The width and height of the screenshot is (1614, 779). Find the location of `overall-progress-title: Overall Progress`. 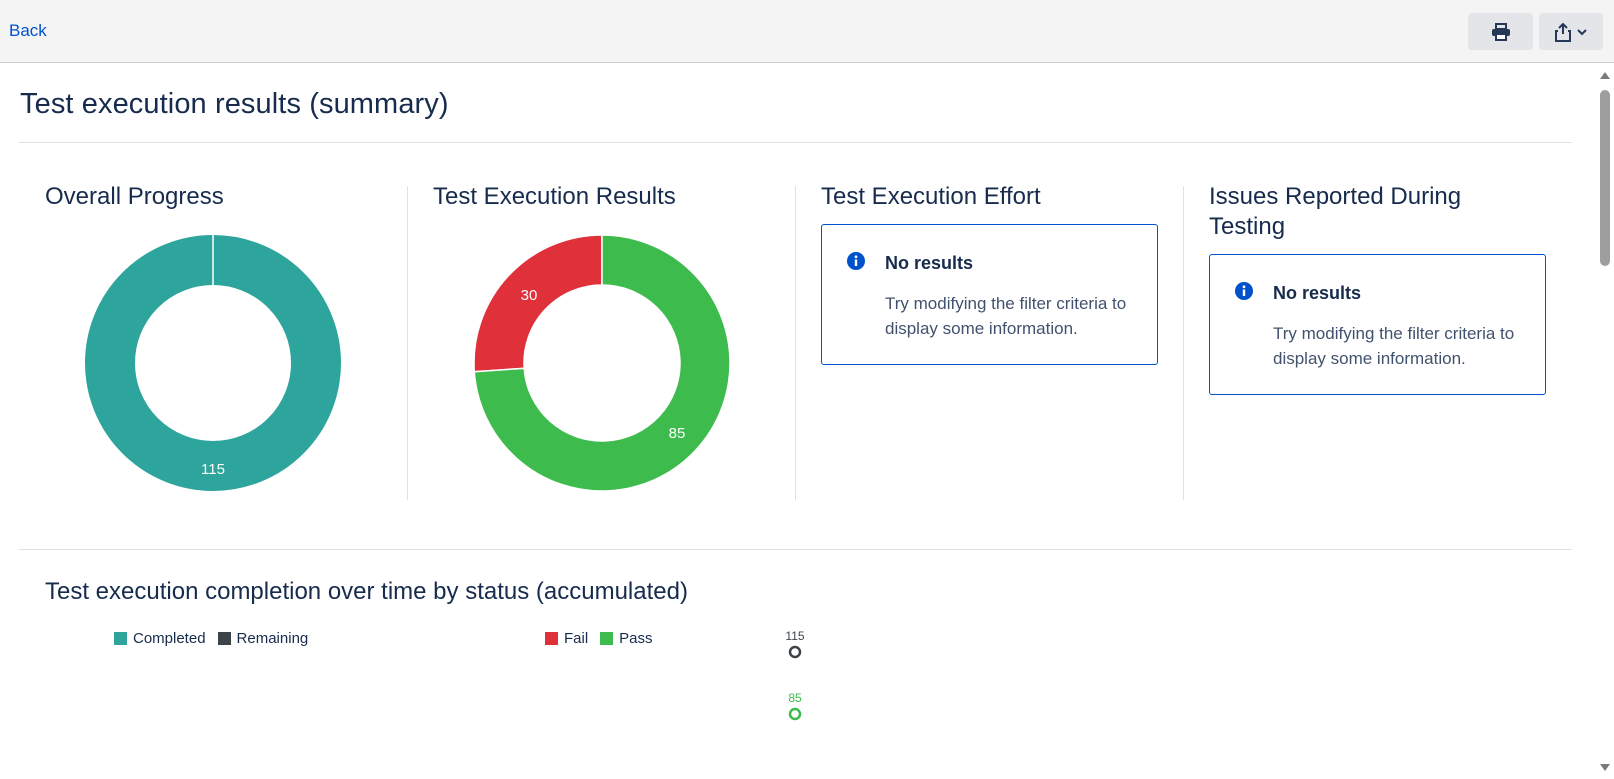

overall-progress-title: Overall Progress is located at coordinates (134, 196).